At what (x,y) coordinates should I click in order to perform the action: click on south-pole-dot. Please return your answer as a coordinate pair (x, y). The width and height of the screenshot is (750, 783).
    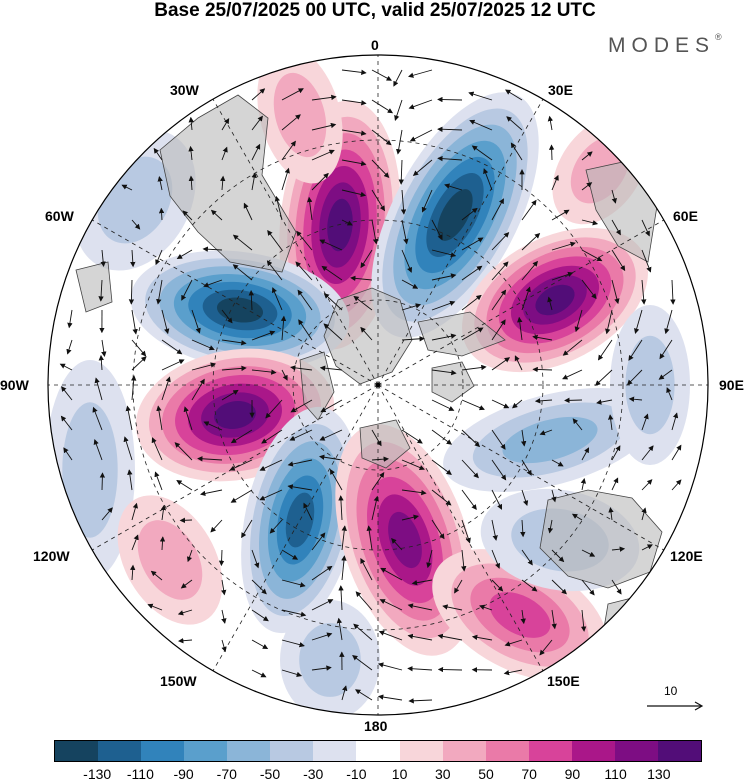
    Looking at the image, I should click on (378, 385).